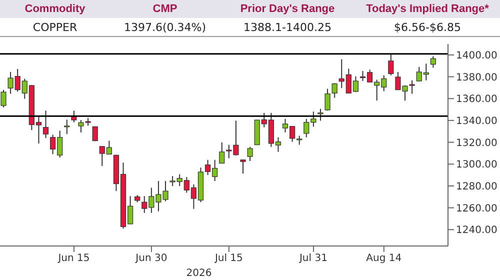  I want to click on x-tick-label: Jul 31, so click(313, 258).